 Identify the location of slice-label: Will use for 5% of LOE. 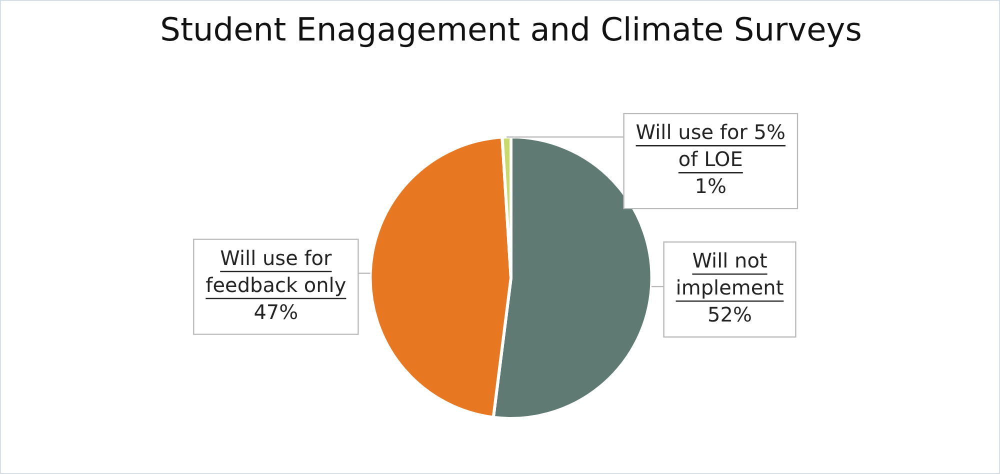
(711, 146).